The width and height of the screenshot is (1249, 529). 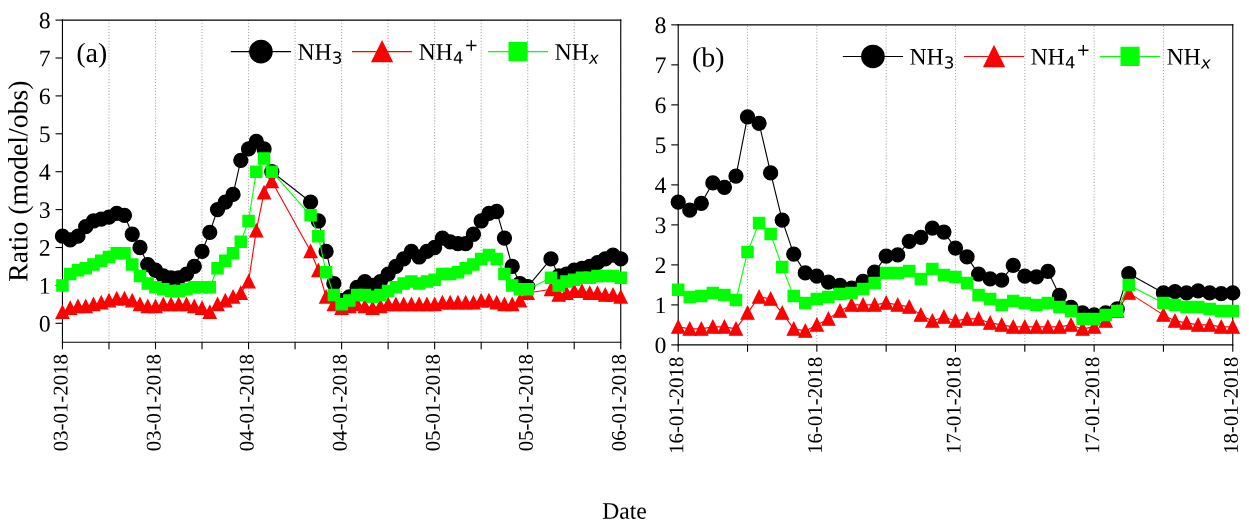 I want to click on y-tick-label: 1, so click(x=660, y=305).